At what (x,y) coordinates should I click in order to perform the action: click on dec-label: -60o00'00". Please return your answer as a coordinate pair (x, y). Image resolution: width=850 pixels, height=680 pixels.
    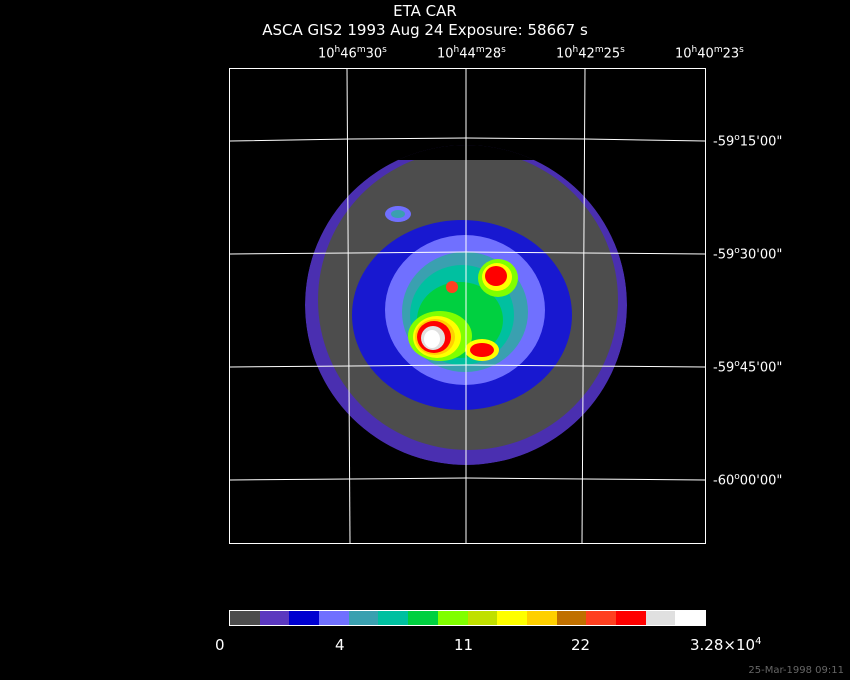
    Looking at the image, I should click on (748, 480).